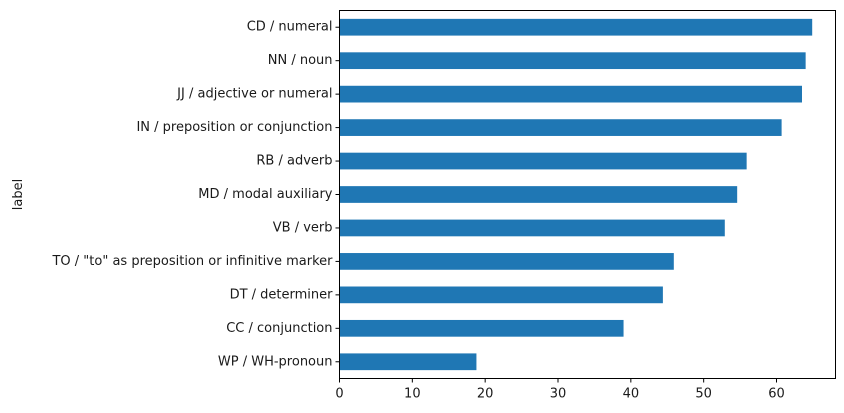  What do you see at coordinates (339, 394) in the screenshot?
I see `x-tick-label: 0` at bounding box center [339, 394].